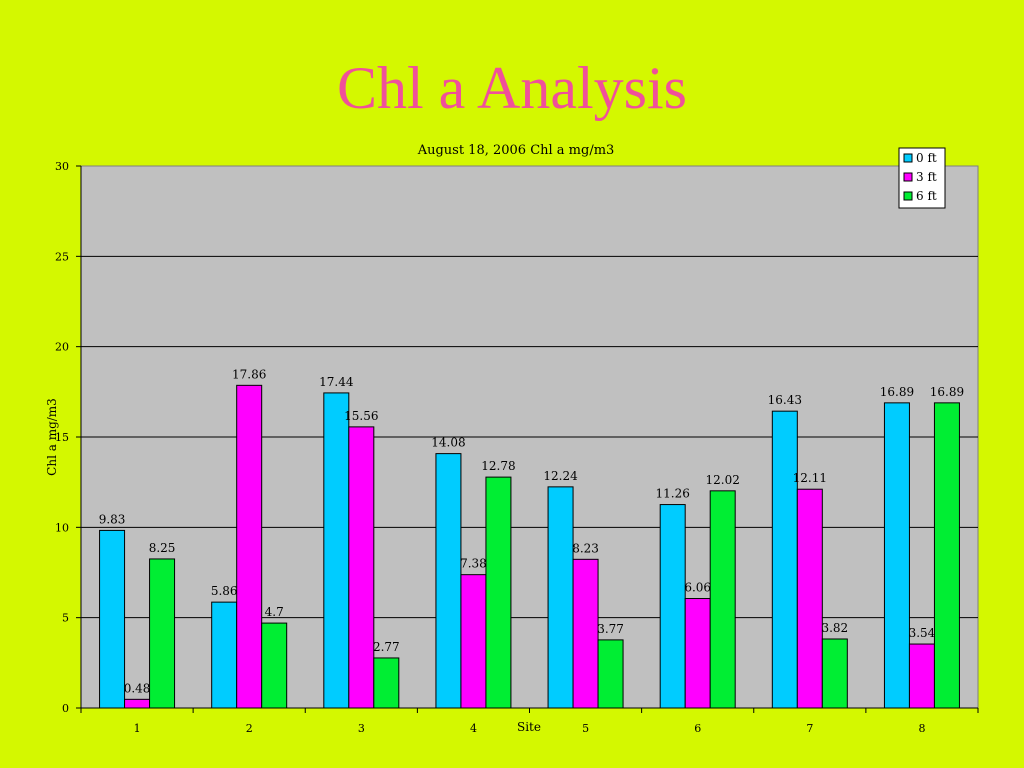 The height and width of the screenshot is (768, 1024). What do you see at coordinates (560, 476) in the screenshot?
I see `data-label: 12.24` at bounding box center [560, 476].